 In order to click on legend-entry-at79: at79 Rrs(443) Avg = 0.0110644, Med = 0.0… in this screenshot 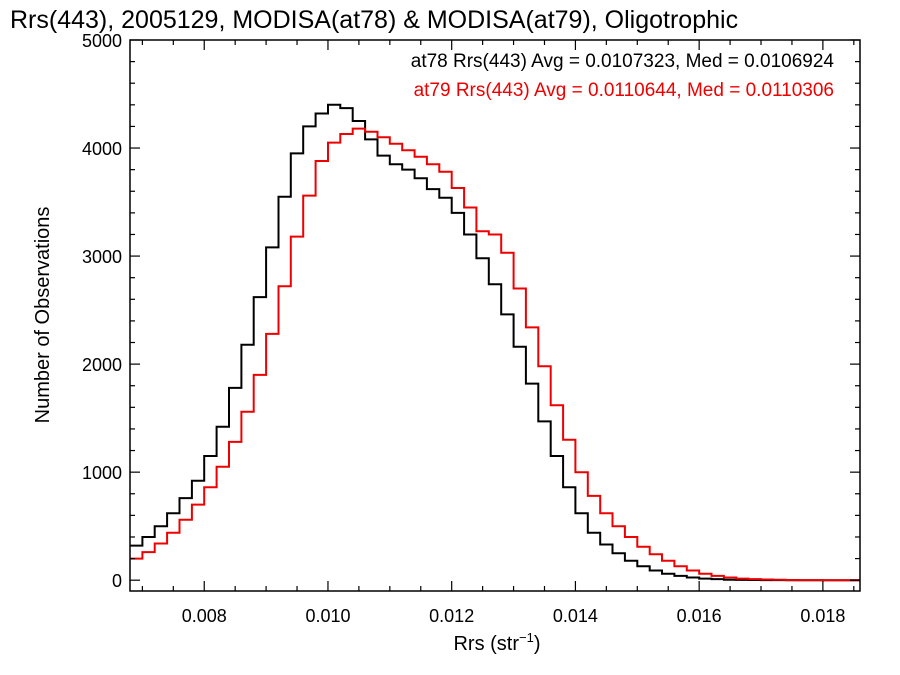, I will do `click(624, 90)`.